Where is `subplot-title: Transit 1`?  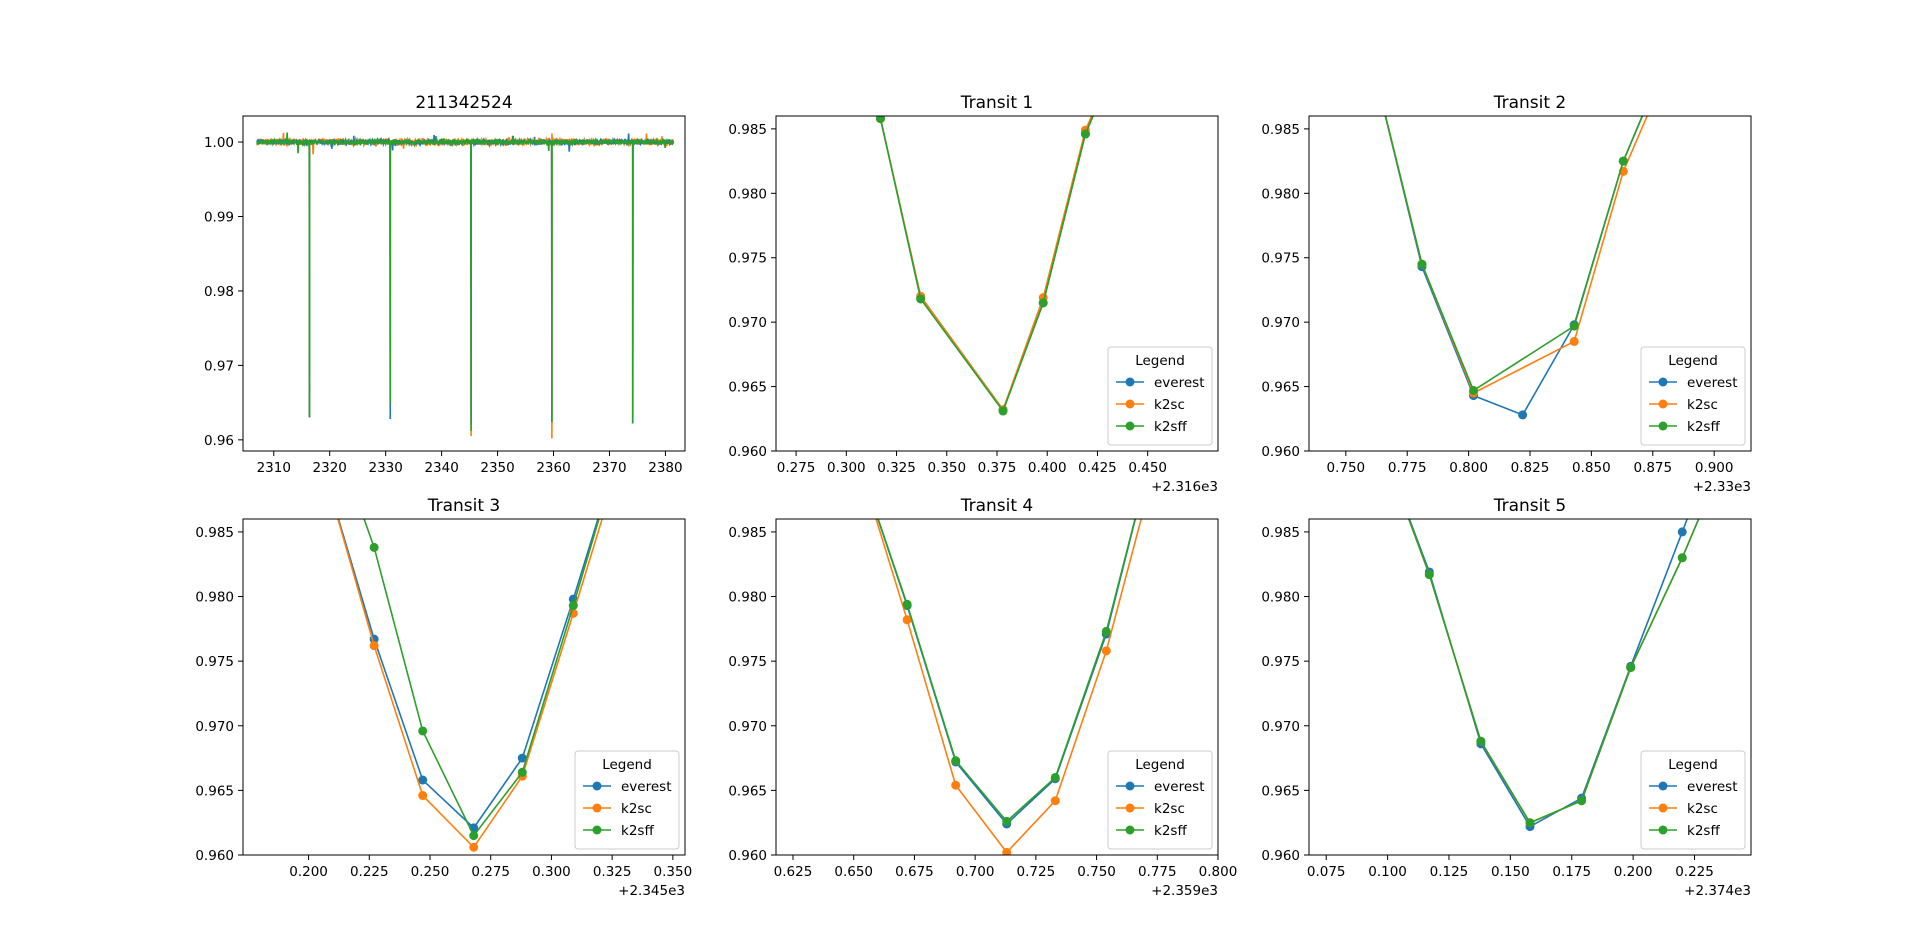
subplot-title: Transit 1 is located at coordinates (997, 103).